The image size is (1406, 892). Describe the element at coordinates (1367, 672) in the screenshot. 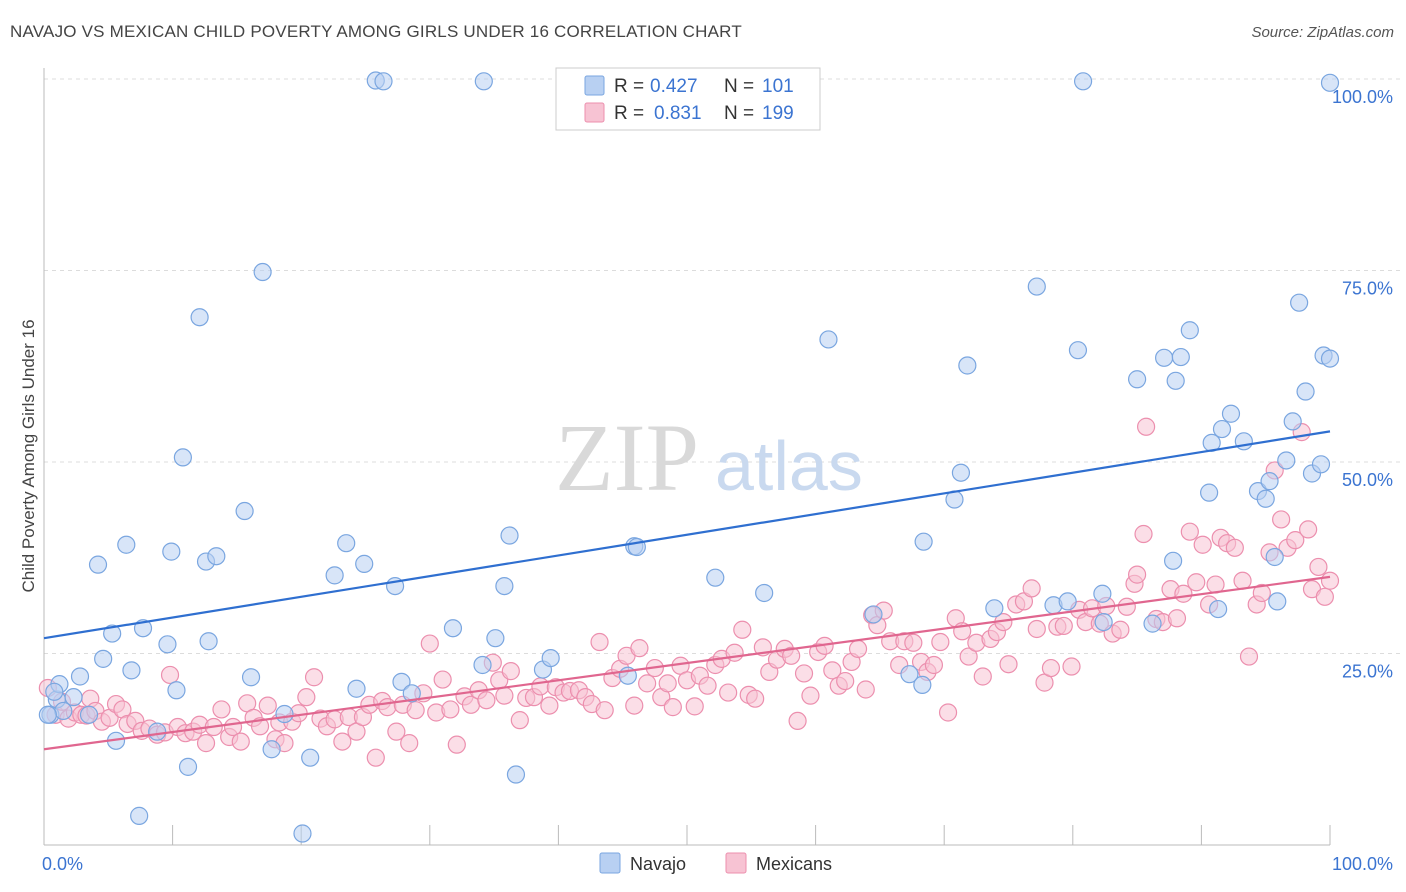

I see `y-tick-label: 25.0%` at that location.